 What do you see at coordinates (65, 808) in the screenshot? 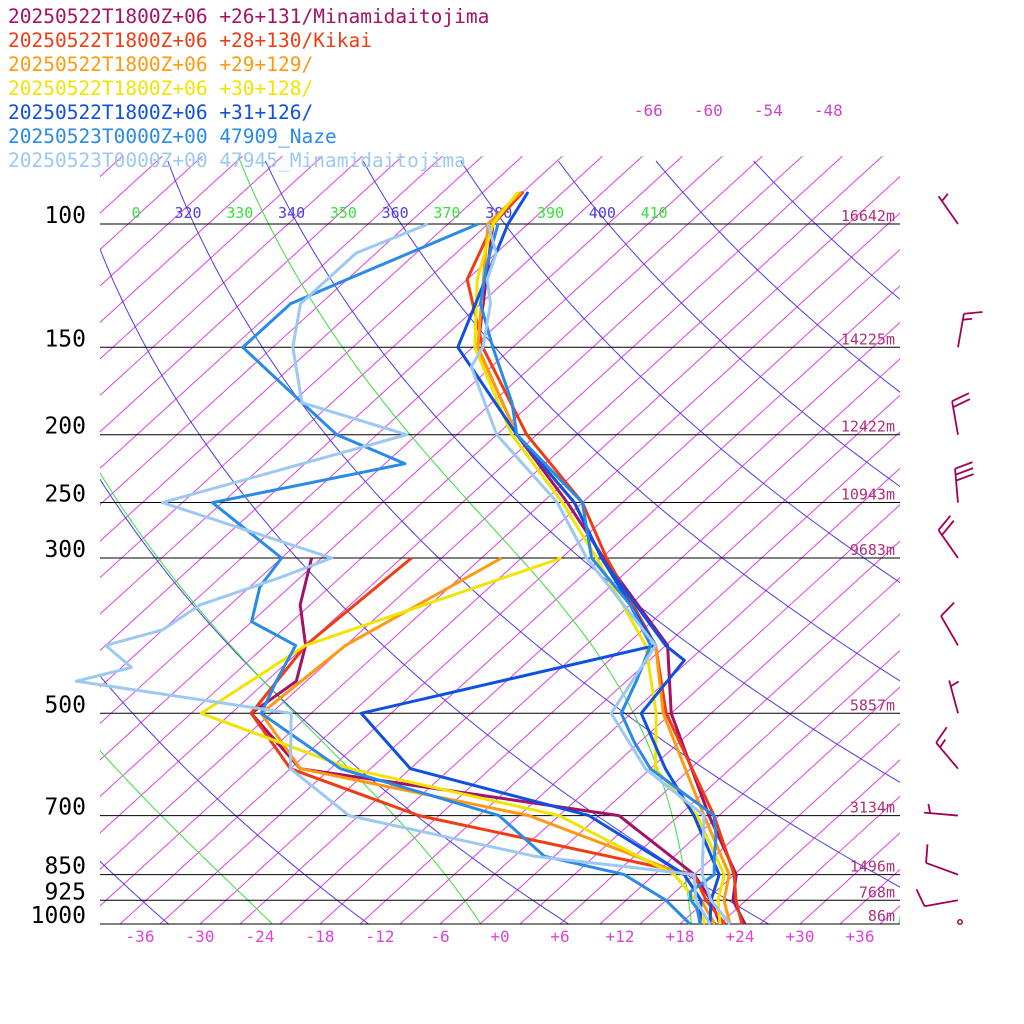
I see `pressure-label: 700` at bounding box center [65, 808].